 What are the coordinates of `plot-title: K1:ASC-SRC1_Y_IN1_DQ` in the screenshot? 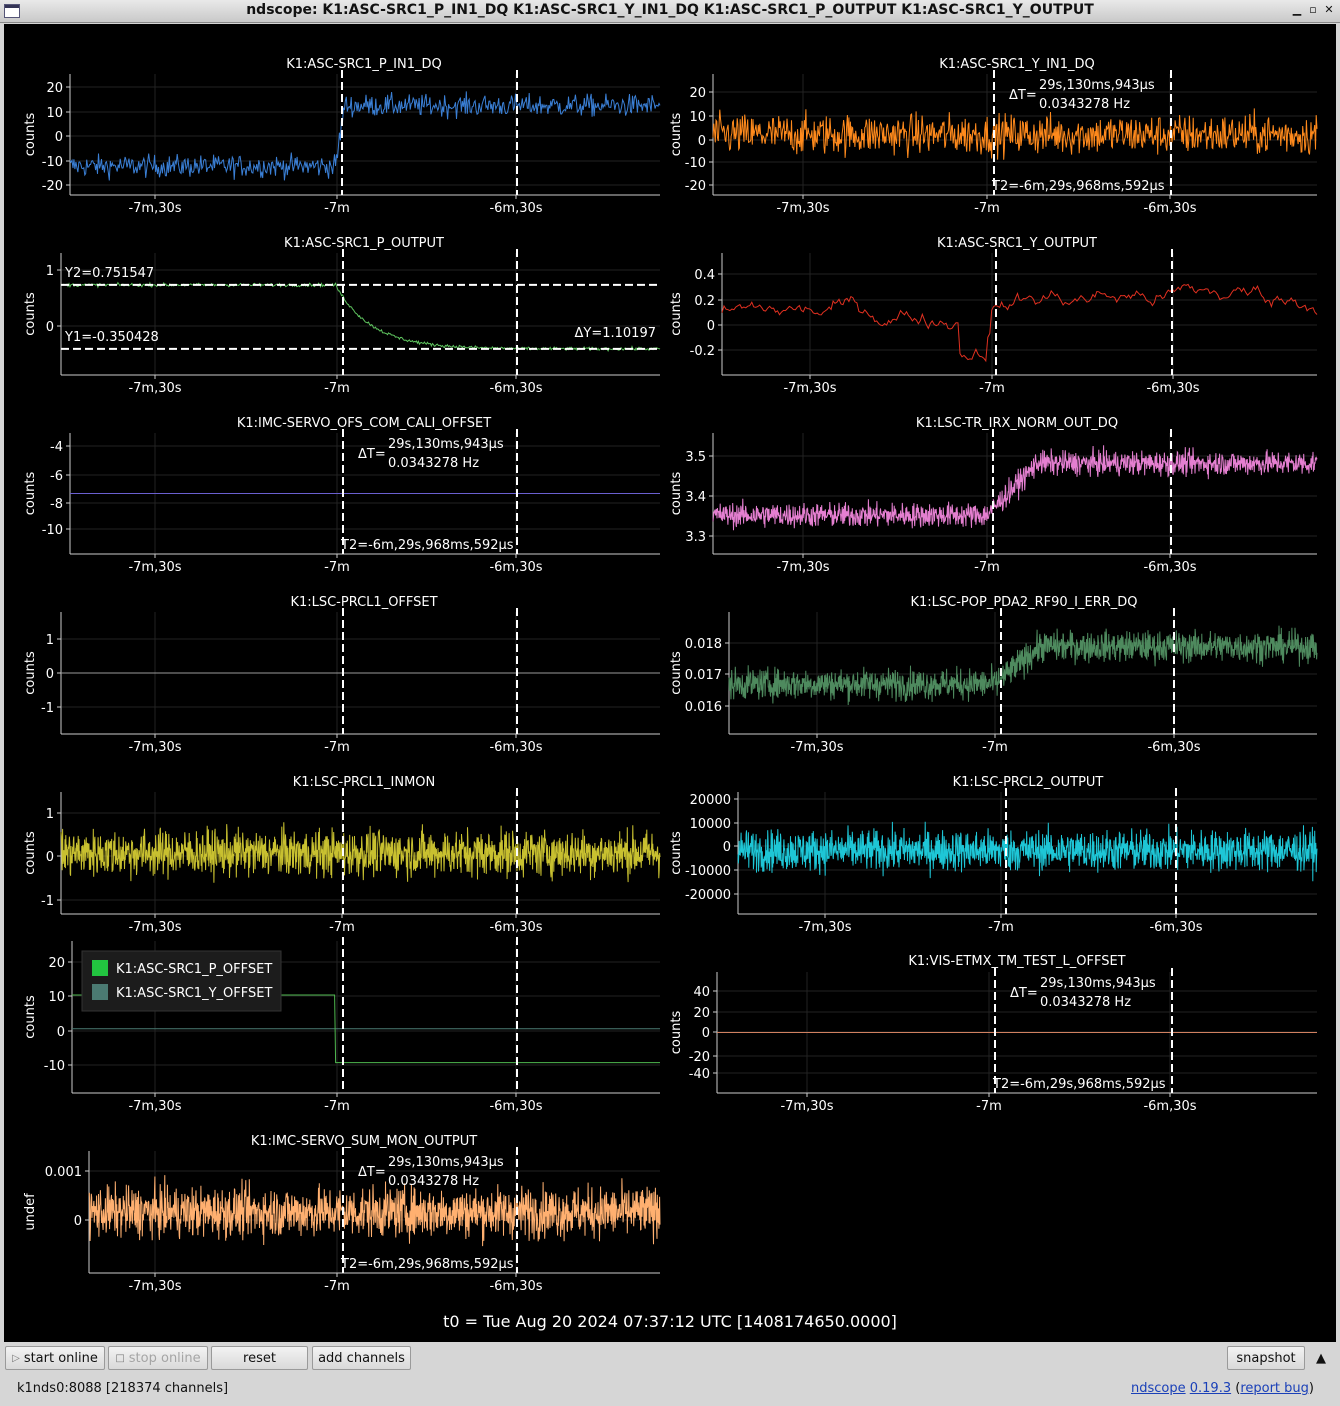 It's located at (1017, 64).